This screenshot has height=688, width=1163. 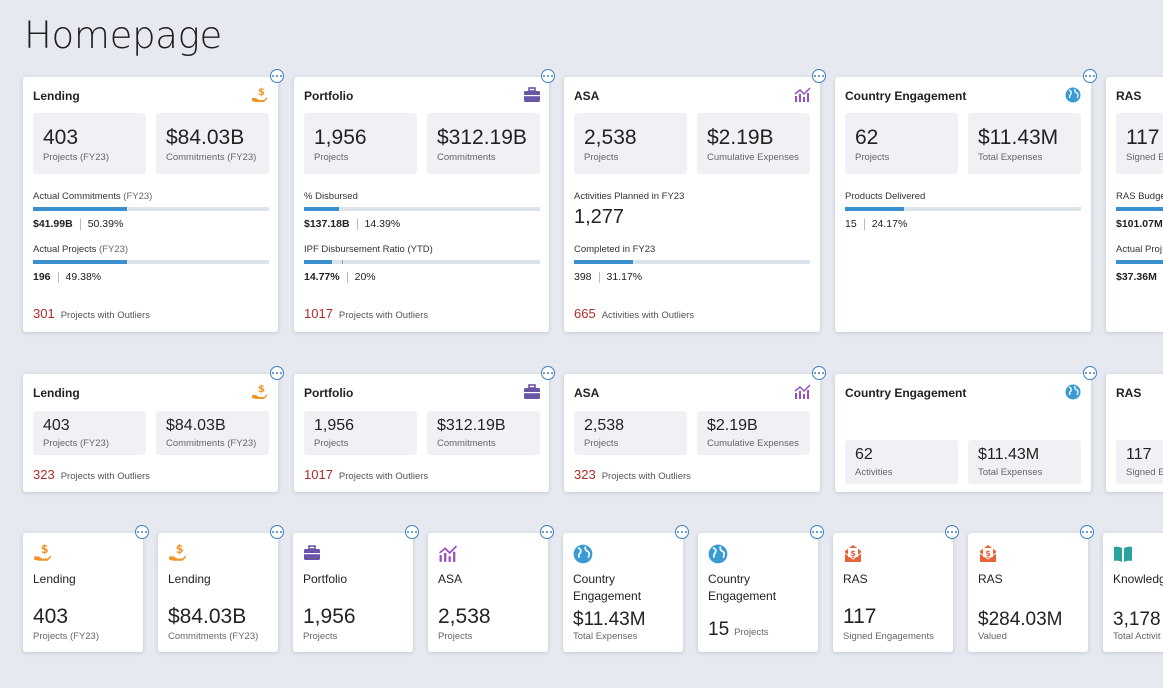 What do you see at coordinates (356, 588) in the screenshot?
I see `portfolio-mini-card: Portfolio 1,956 Projects` at bounding box center [356, 588].